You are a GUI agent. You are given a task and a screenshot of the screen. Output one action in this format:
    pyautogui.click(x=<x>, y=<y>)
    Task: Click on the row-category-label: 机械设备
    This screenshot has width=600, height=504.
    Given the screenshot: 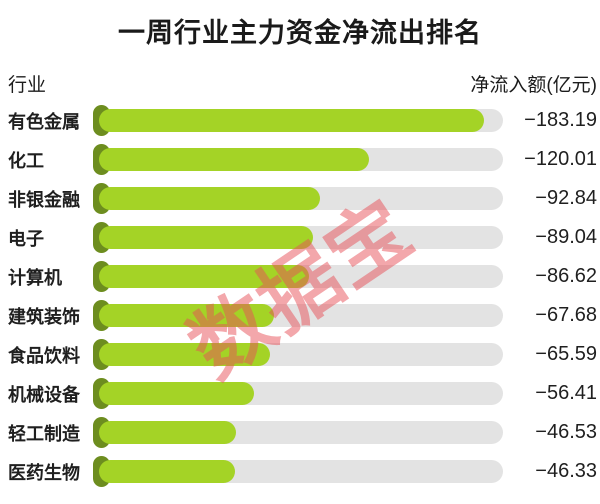 What is the action you would take?
    pyautogui.click(x=44, y=394)
    